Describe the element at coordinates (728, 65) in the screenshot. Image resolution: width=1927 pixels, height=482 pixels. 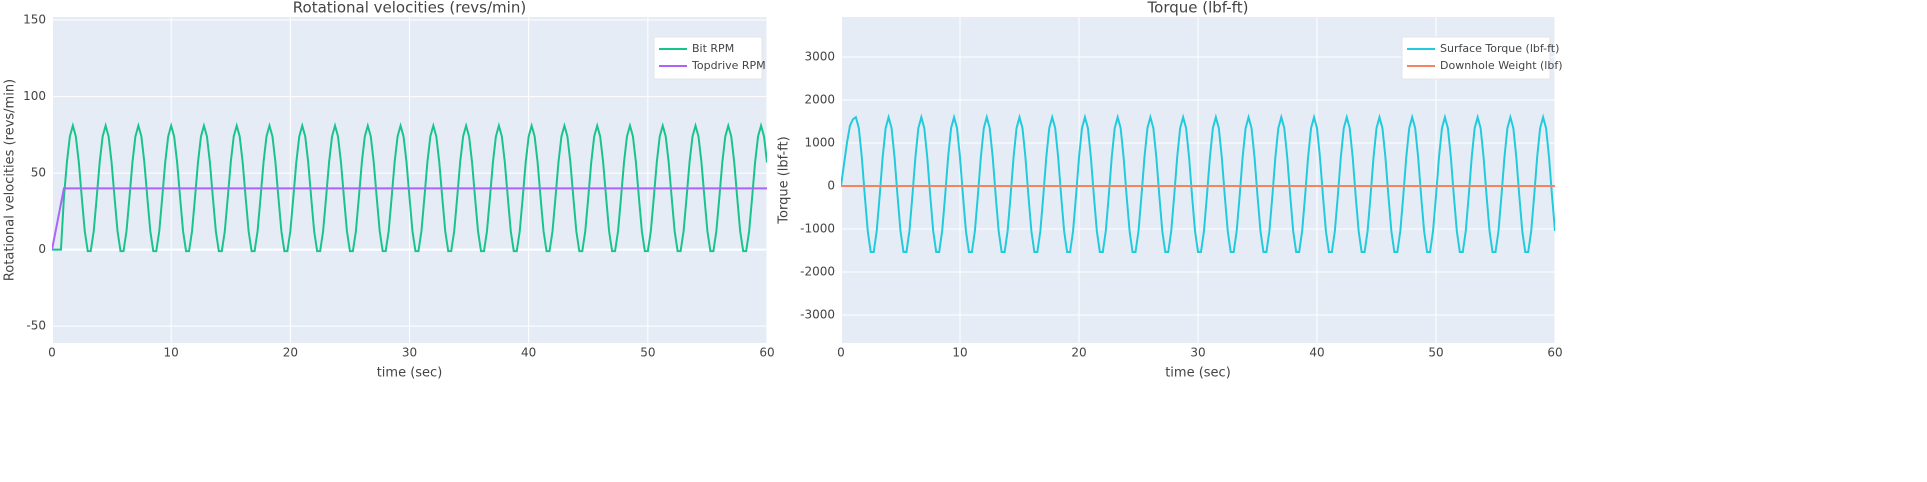
I see `legend-label: Topdrive RPM` at that location.